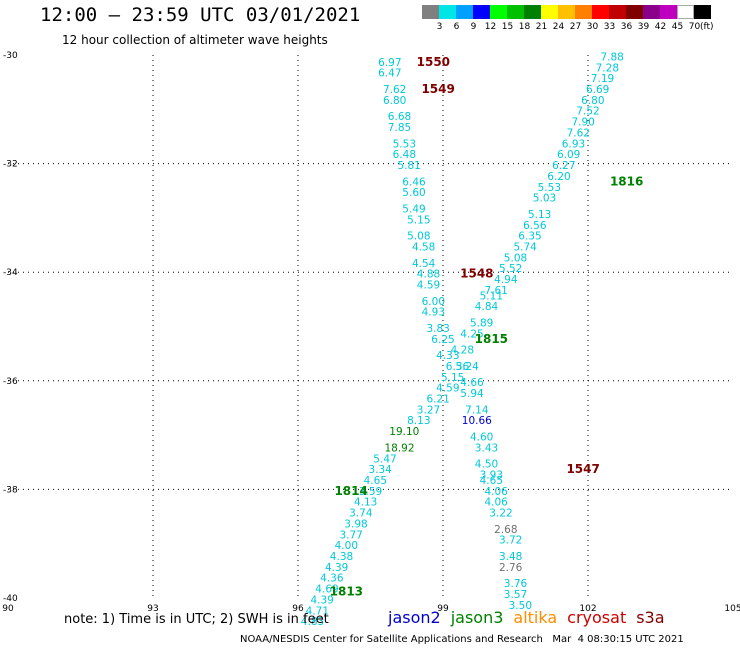 The image size is (740, 650). Describe the element at coordinates (541, 27) in the screenshot. I see `color-swatch-label: 21` at that location.